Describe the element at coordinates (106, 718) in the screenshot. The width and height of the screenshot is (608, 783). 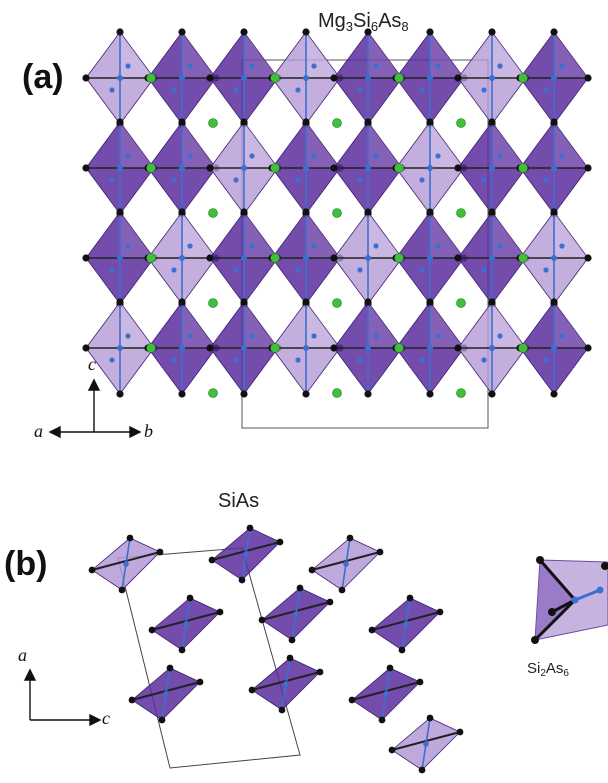
I see `axis-label-b-right: c` at that location.